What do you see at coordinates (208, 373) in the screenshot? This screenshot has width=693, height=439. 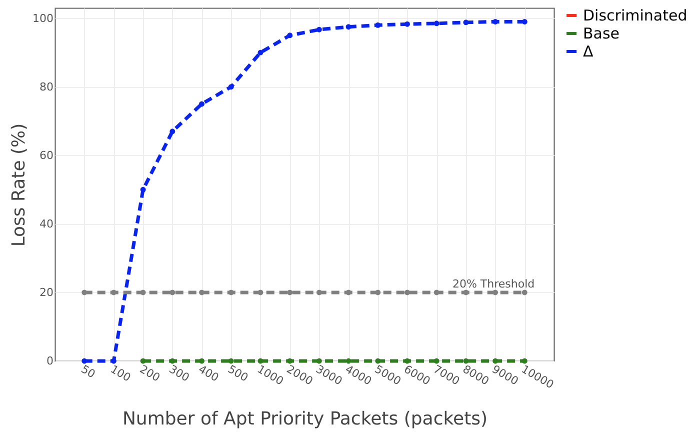 I see `x-tick-label: 400` at bounding box center [208, 373].